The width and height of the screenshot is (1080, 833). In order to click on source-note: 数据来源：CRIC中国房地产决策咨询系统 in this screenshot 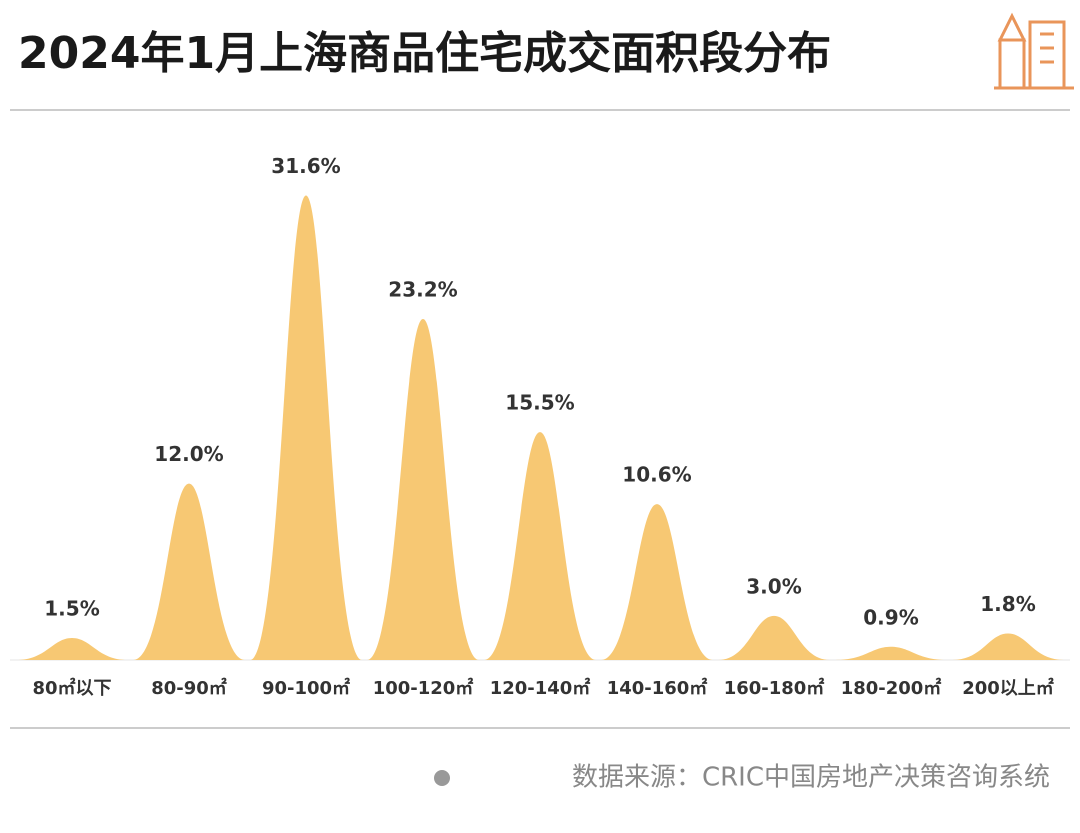, I will do `click(811, 778)`.